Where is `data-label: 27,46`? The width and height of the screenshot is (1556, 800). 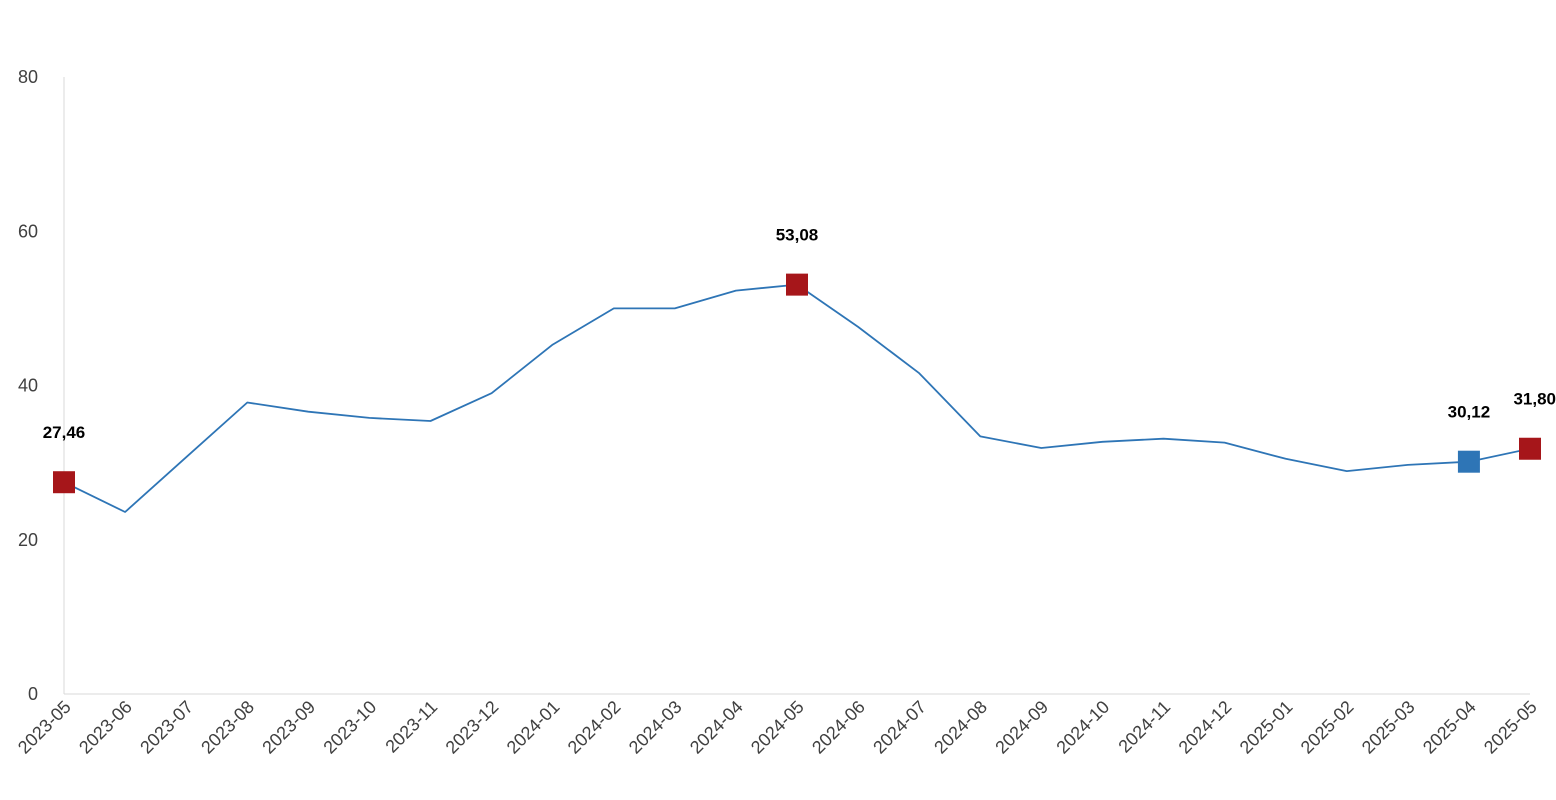
data-label: 27,46 is located at coordinates (64, 432).